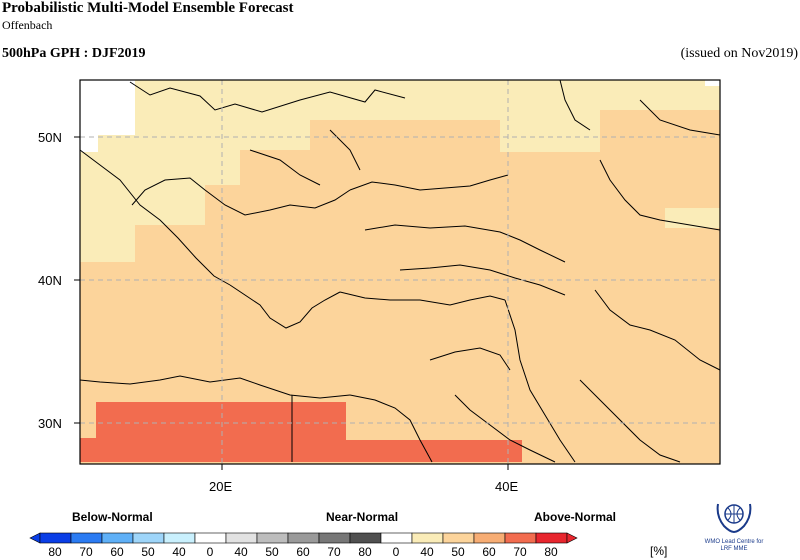 This screenshot has height=560, width=800. Describe the element at coordinates (575, 517) in the screenshot. I see `legend-above-normal-label: Above-Normal` at that location.